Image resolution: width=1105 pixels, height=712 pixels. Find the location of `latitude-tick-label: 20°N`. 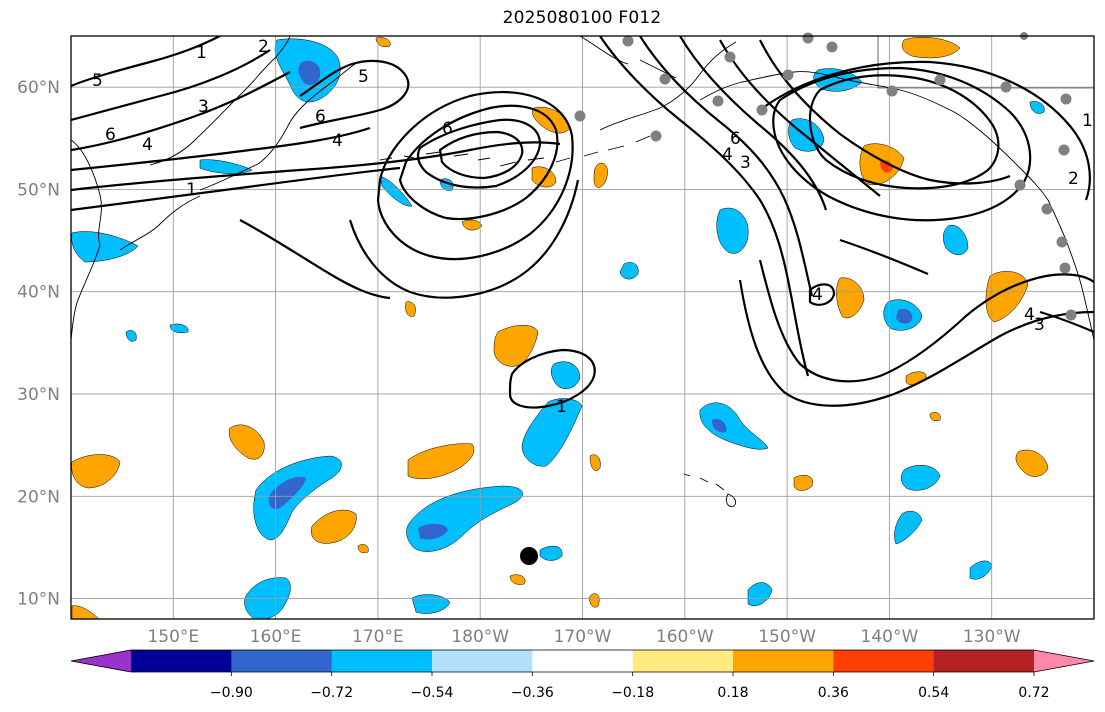

latitude-tick-label: 20°N is located at coordinates (38, 497).